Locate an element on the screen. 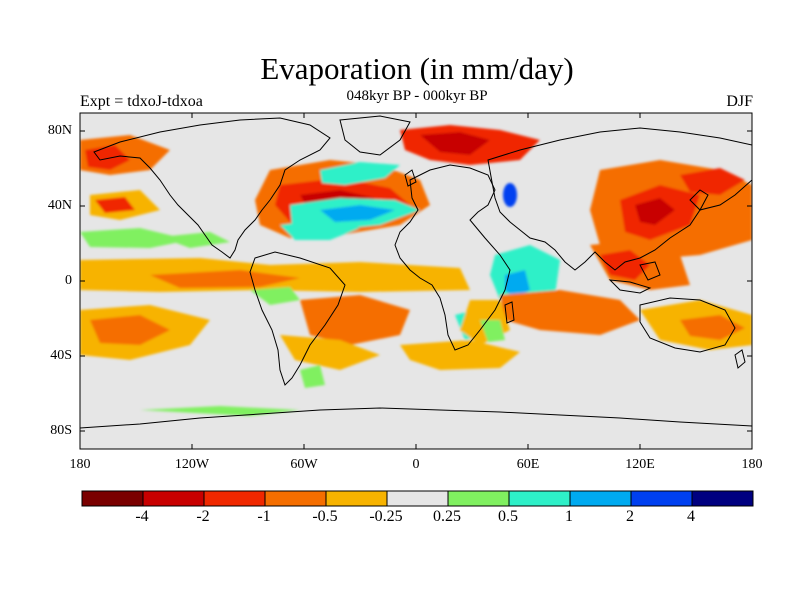 The width and height of the screenshot is (800, 600). coast-antarctica is located at coordinates (416, 418).